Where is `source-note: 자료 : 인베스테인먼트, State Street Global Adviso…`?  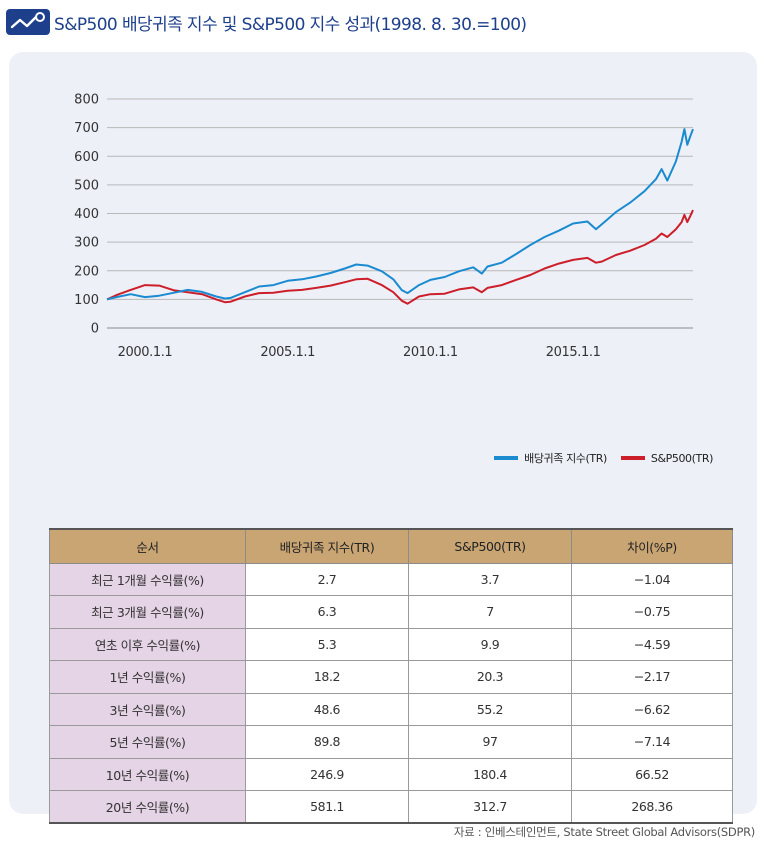
source-note: 자료 : 인베스테인먼트, State Street Global Adviso… is located at coordinates (604, 832).